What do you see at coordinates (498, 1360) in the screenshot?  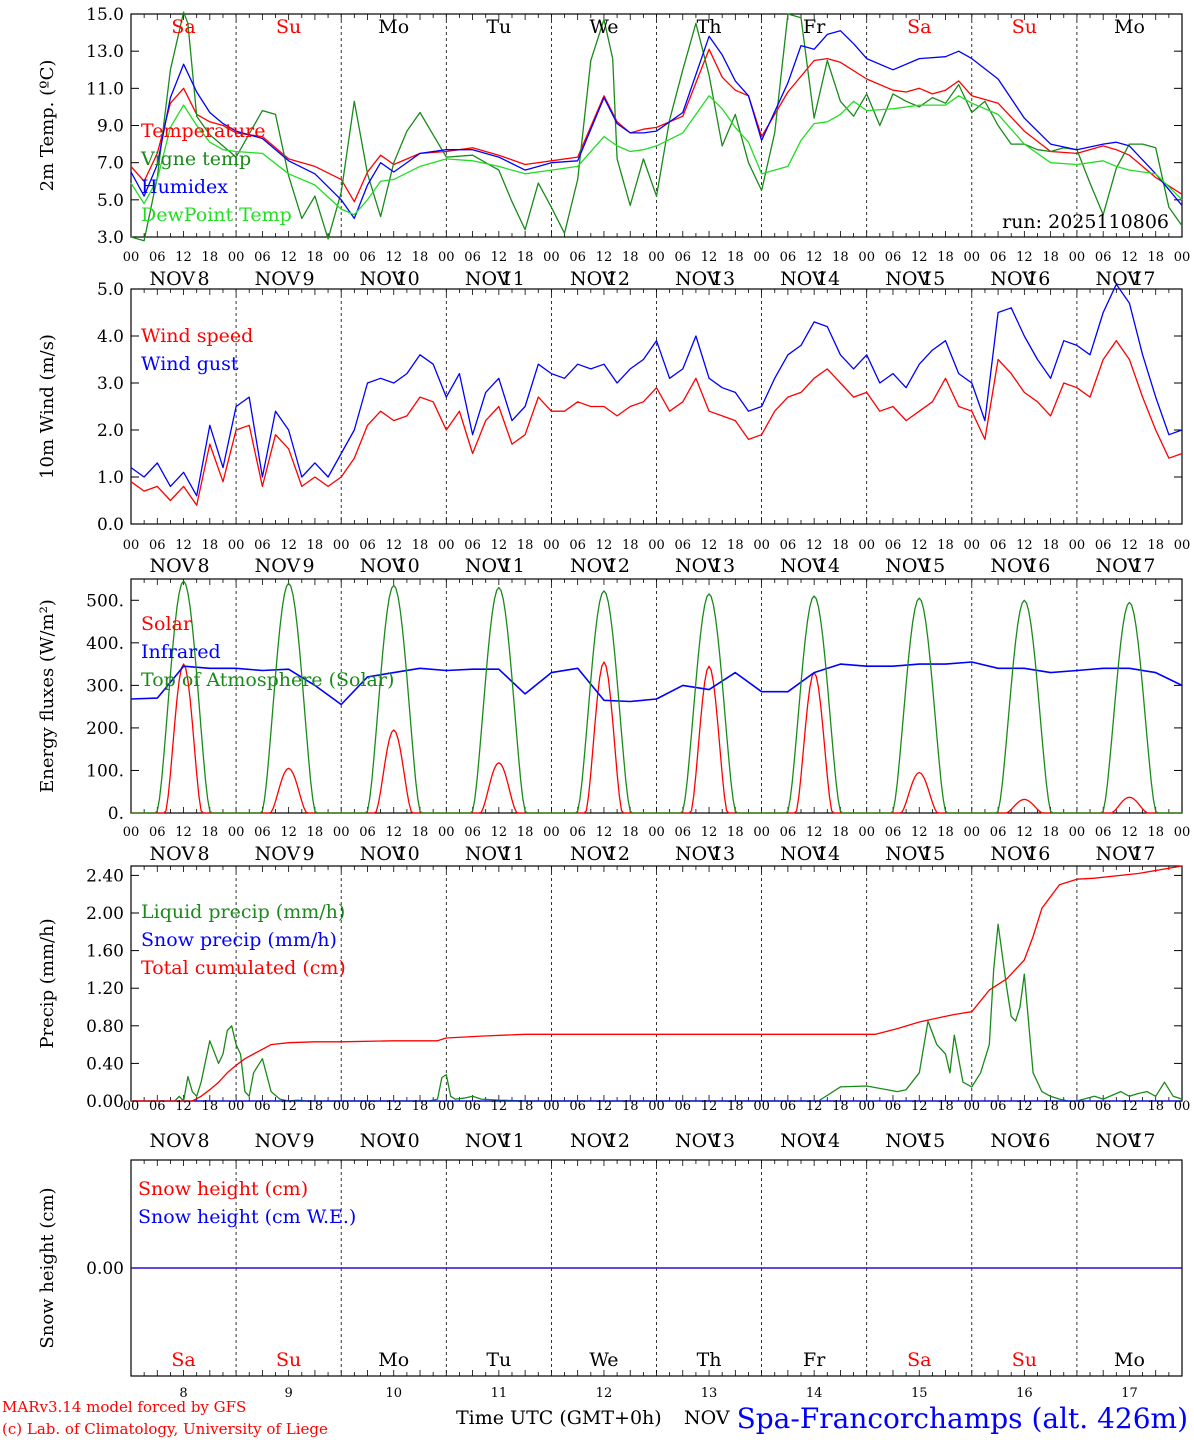 I see `snow-dow-label: Tu` at bounding box center [498, 1360].